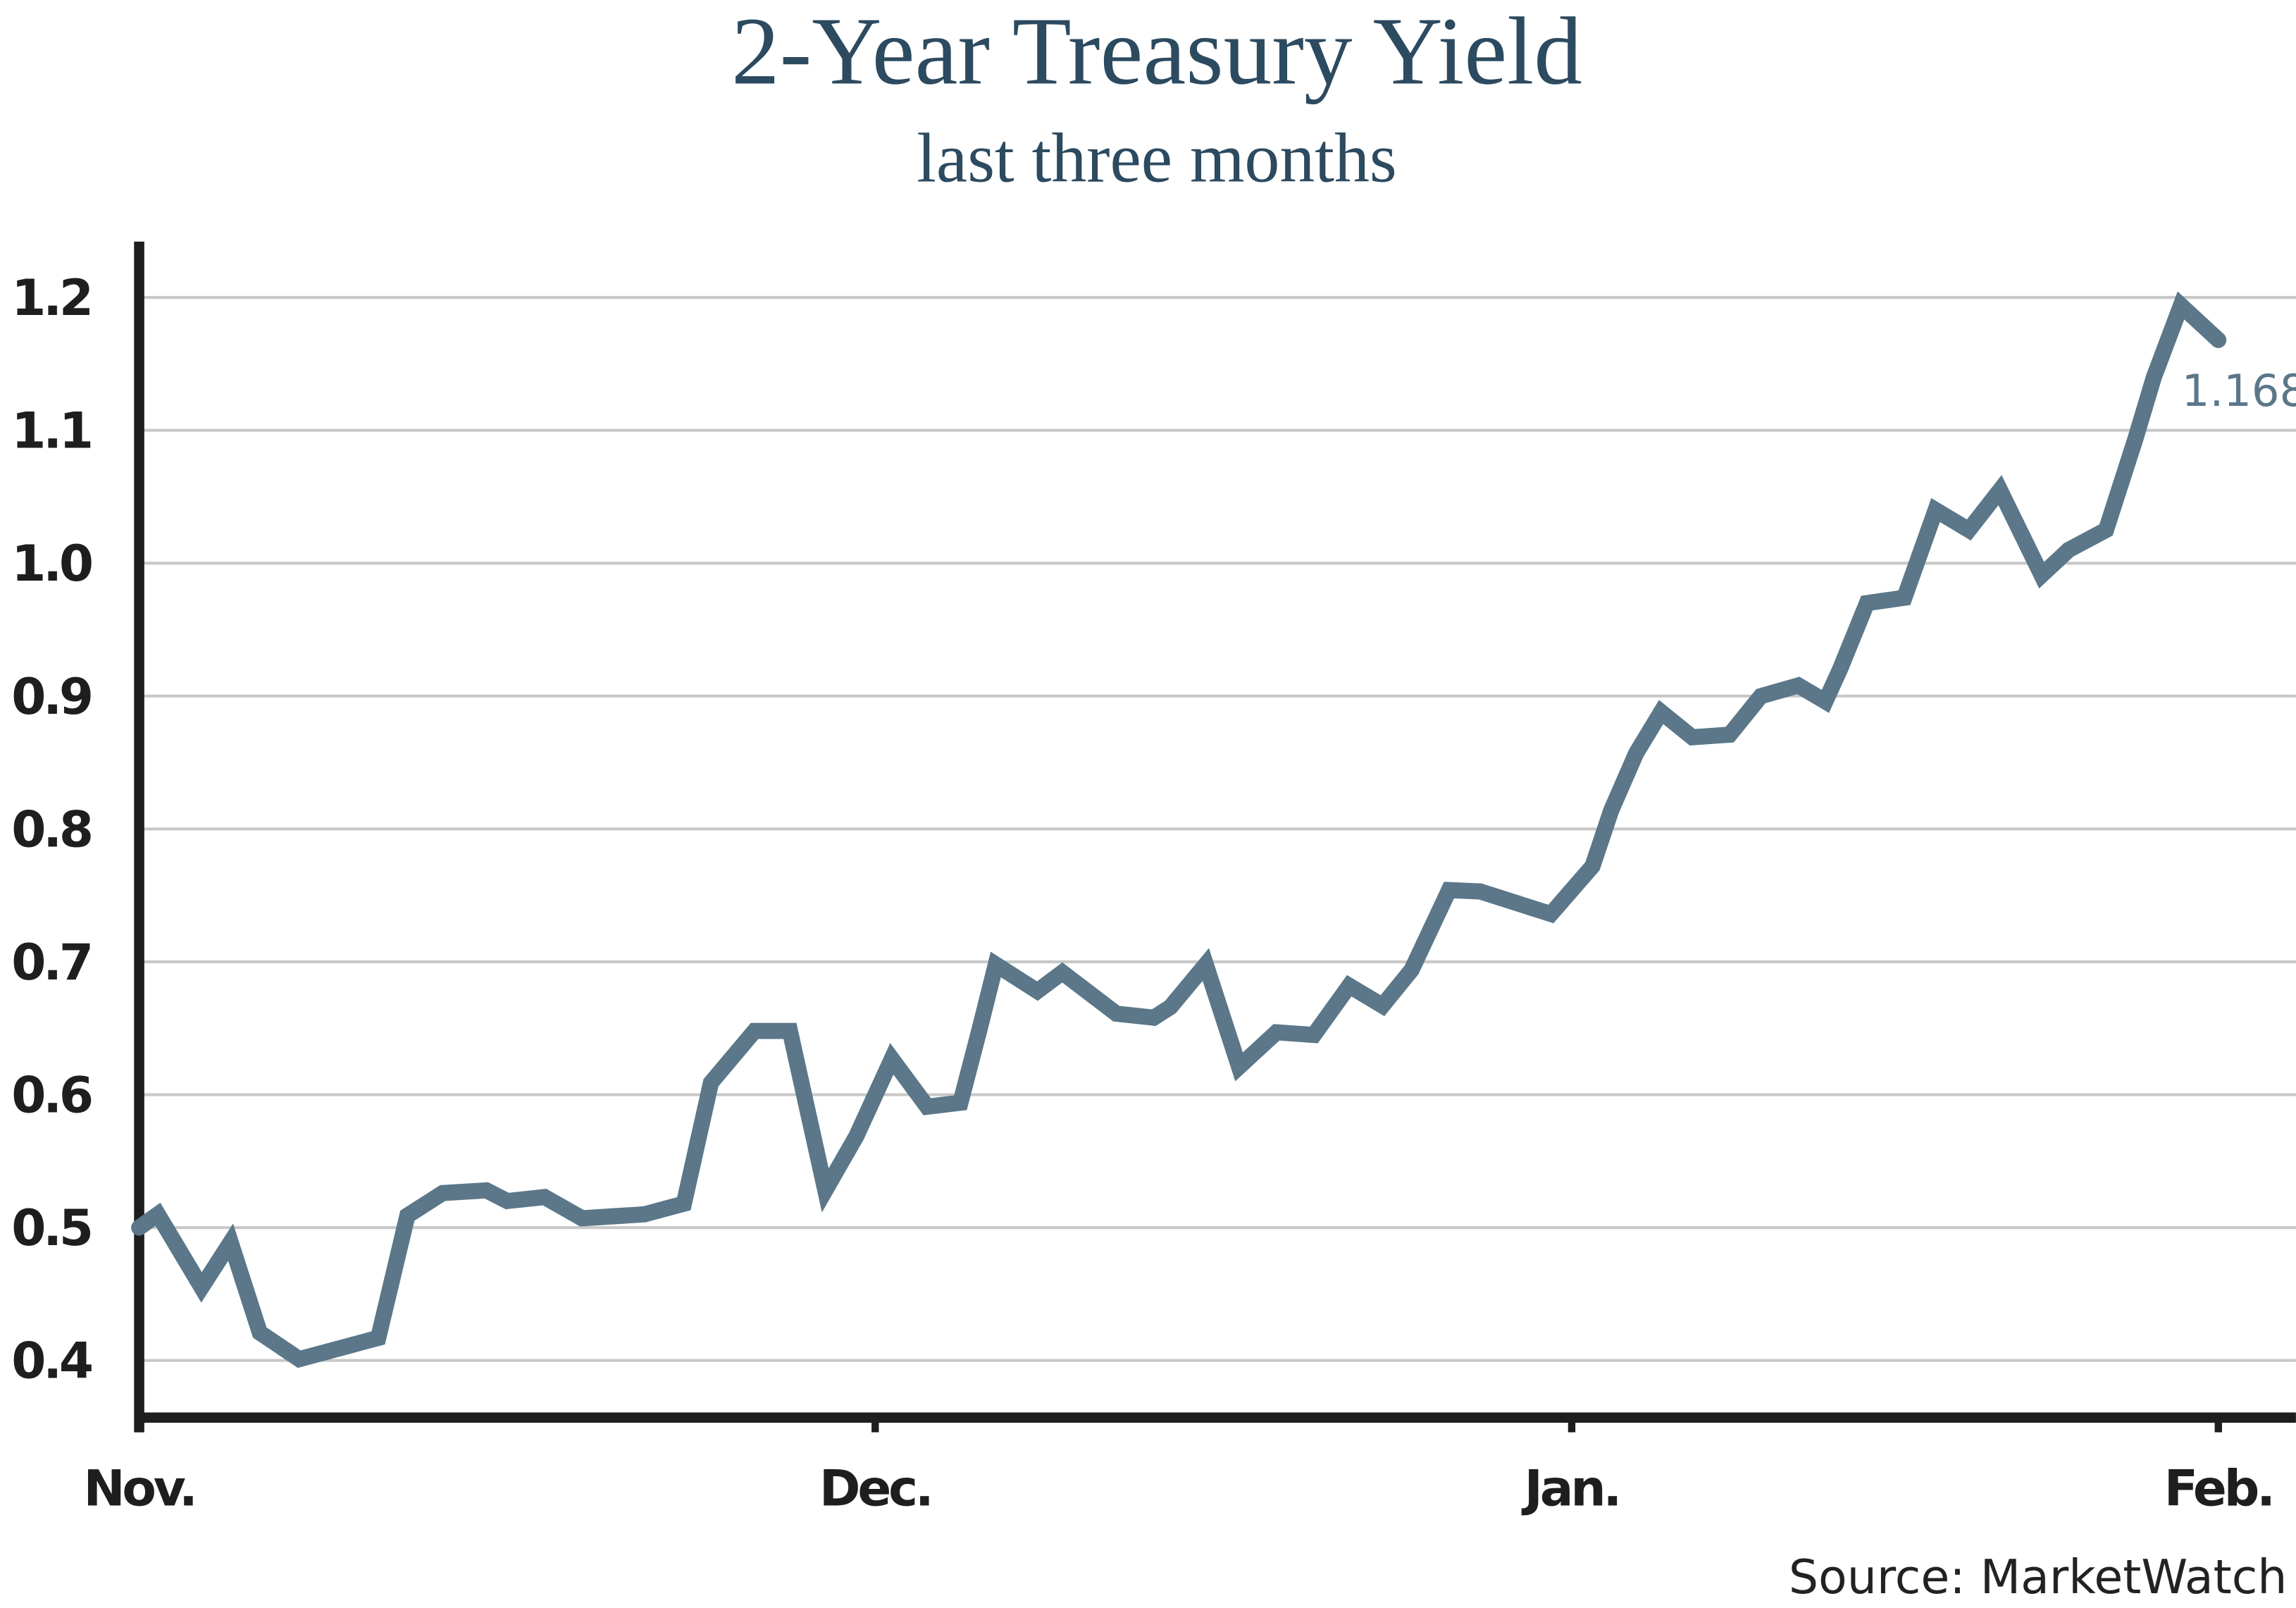  What do you see at coordinates (138, 1488) in the screenshot?
I see `x-tick-label: Nov.` at bounding box center [138, 1488].